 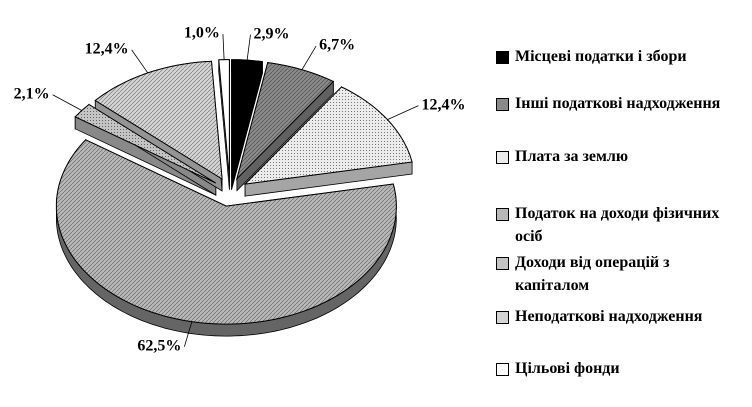 What do you see at coordinates (337, 45) in the screenshot?
I see `data-label: 6,7%` at bounding box center [337, 45].